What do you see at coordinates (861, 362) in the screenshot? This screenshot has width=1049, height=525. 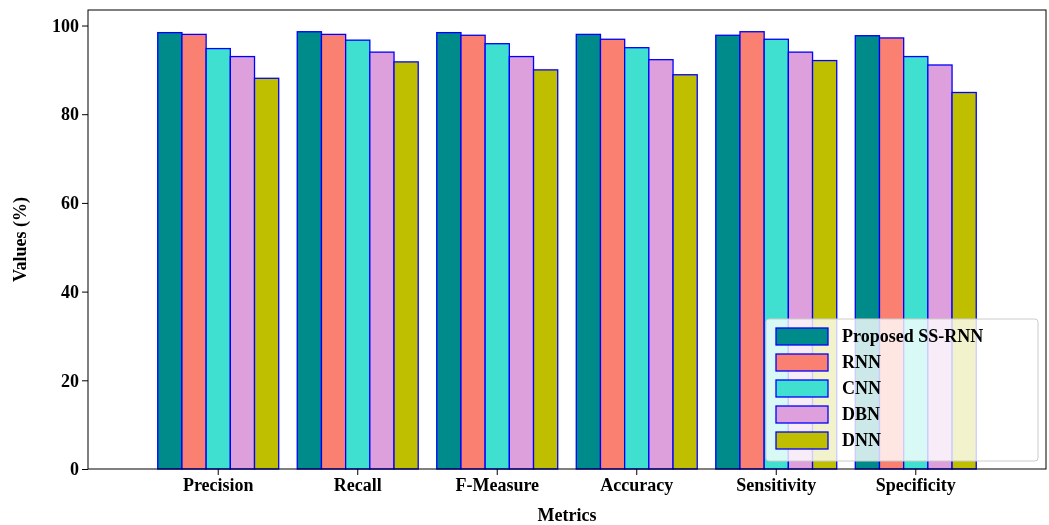 I see `legend-label: RNN` at bounding box center [861, 362].